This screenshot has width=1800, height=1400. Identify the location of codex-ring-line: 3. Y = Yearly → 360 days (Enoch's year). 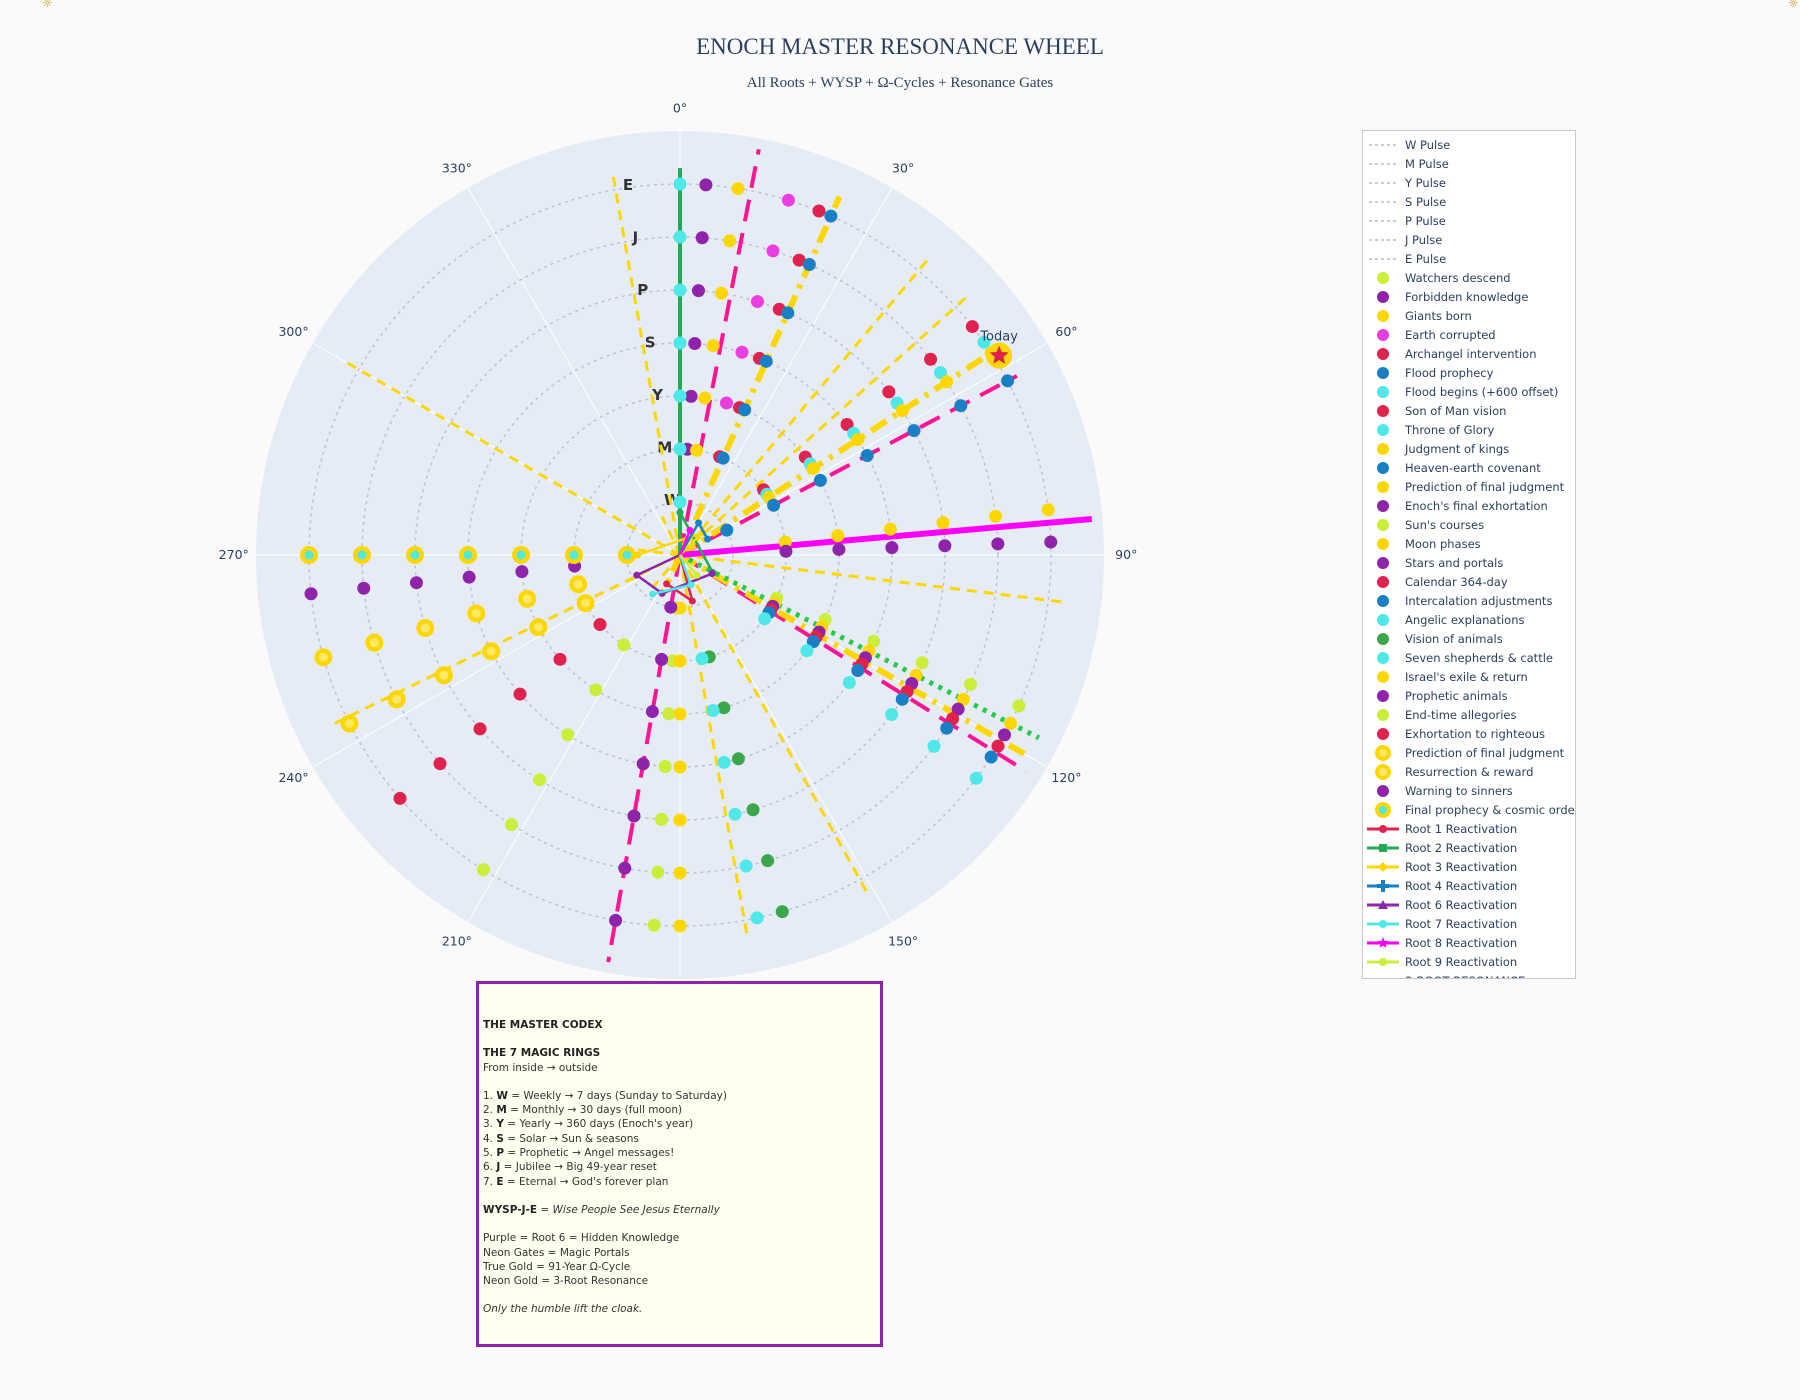
(679, 1124).